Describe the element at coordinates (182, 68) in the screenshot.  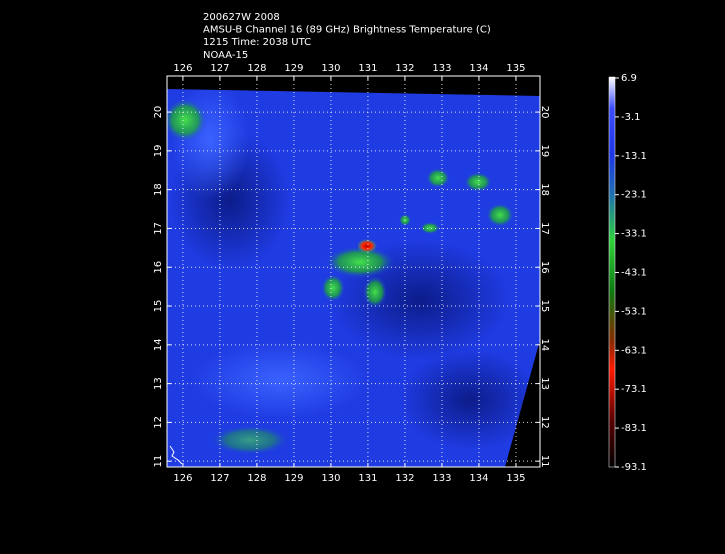
I see `lon-label-top: 126` at that location.